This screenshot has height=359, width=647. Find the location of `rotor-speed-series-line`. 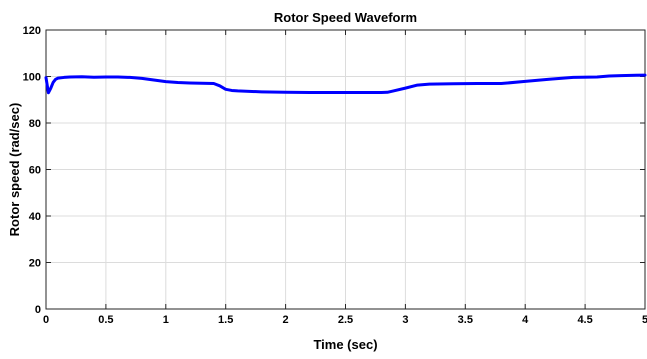

rotor-speed-series-line is located at coordinates (345, 84).